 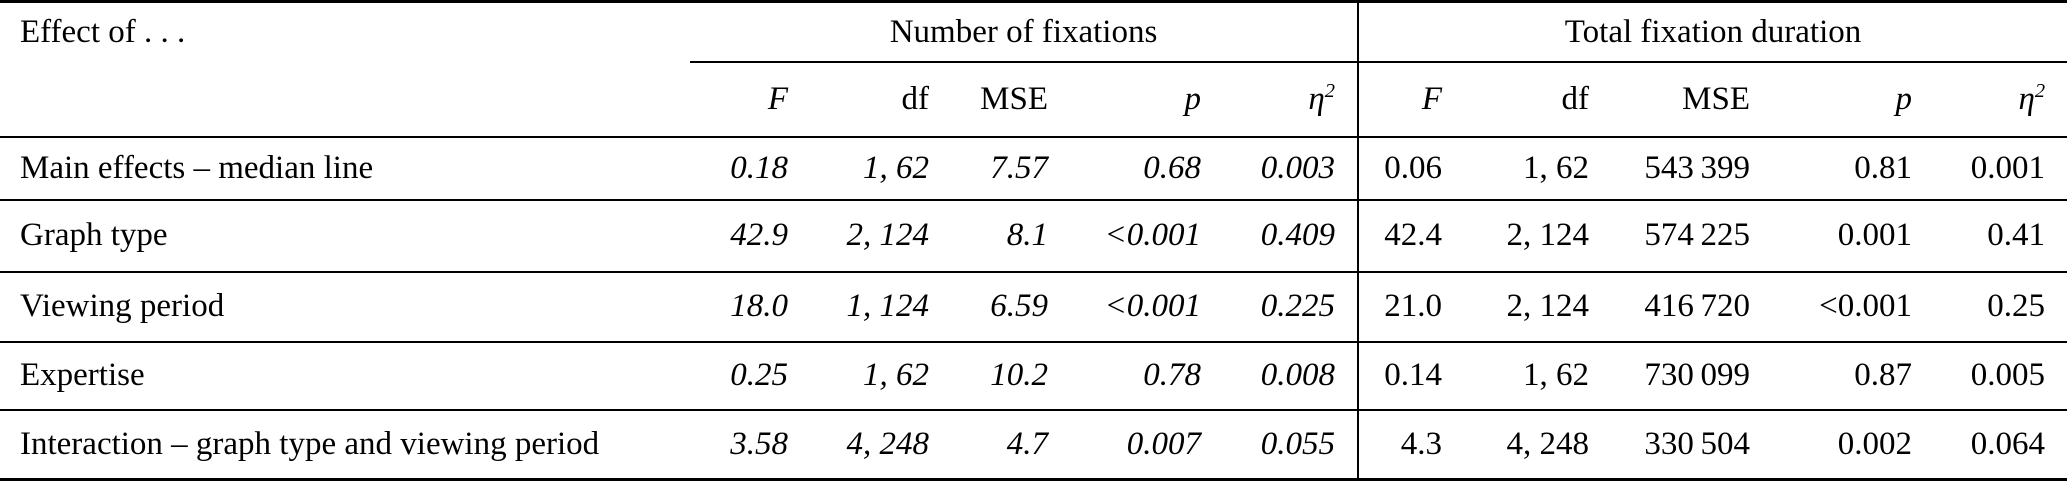 I want to click on cell-nof-p: 0.007, so click(x=1163, y=444).